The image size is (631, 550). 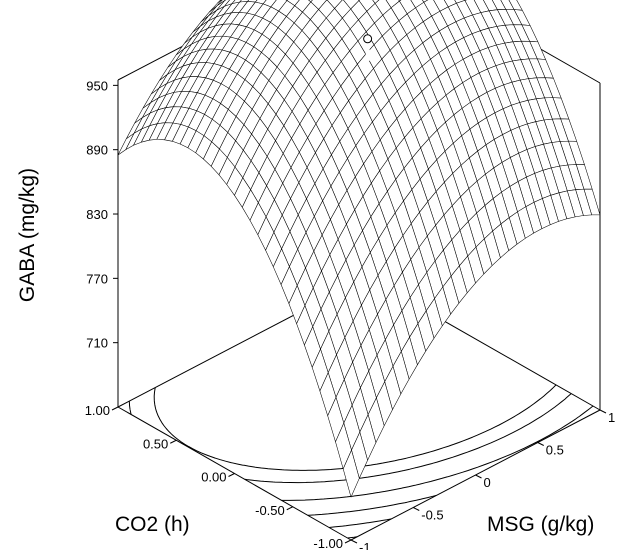 What do you see at coordinates (97, 343) in the screenshot?
I see `z-tick-label: 710` at bounding box center [97, 343].